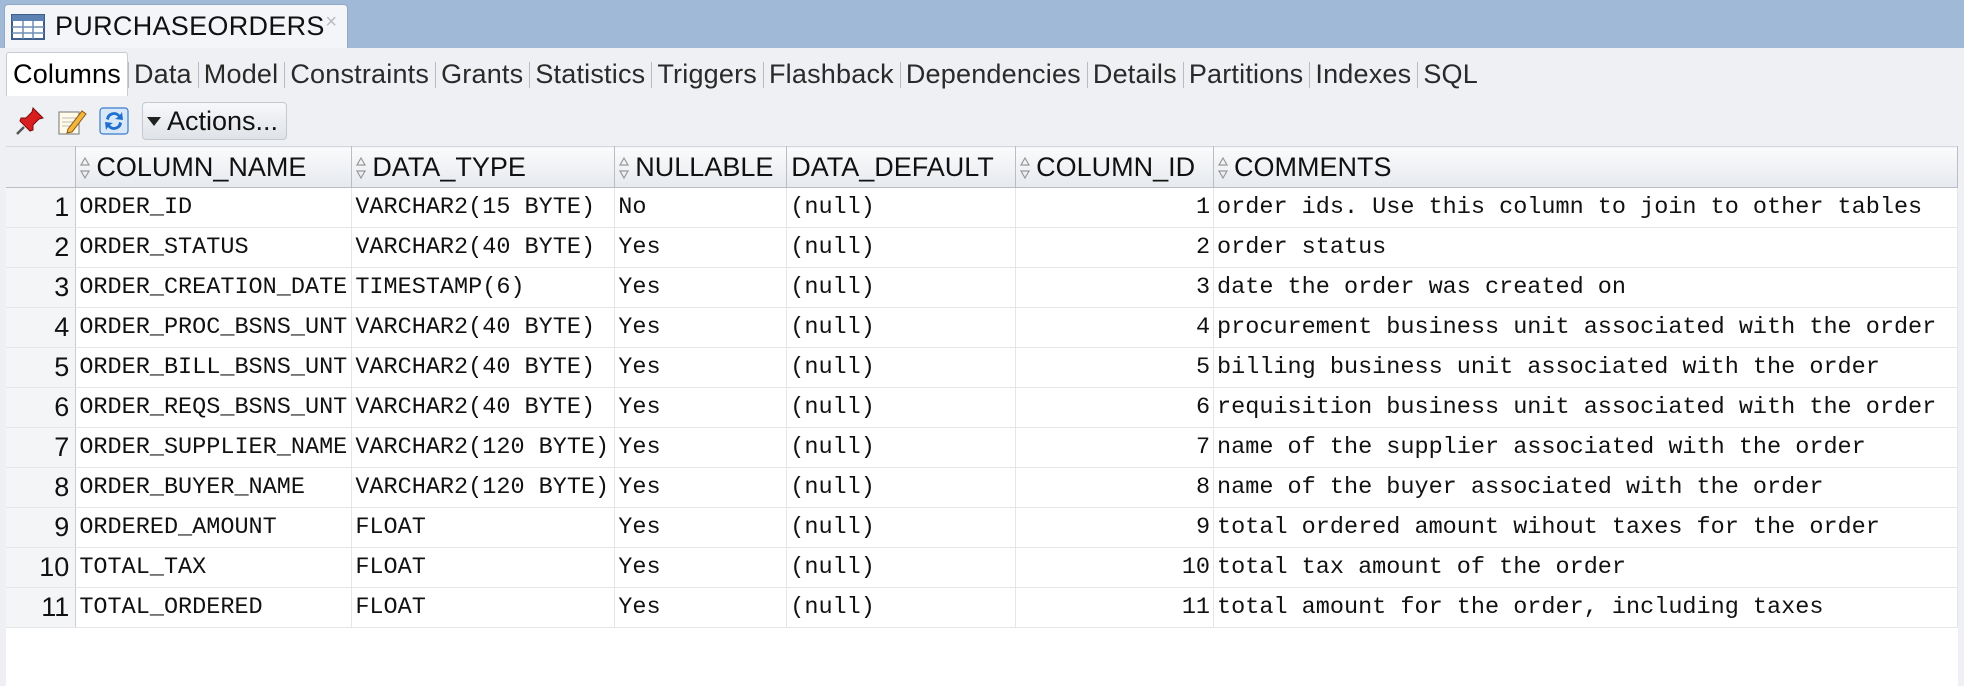 The width and height of the screenshot is (1964, 686). Describe the element at coordinates (1115, 287) in the screenshot. I see `cell-column-id: 3` at that location.